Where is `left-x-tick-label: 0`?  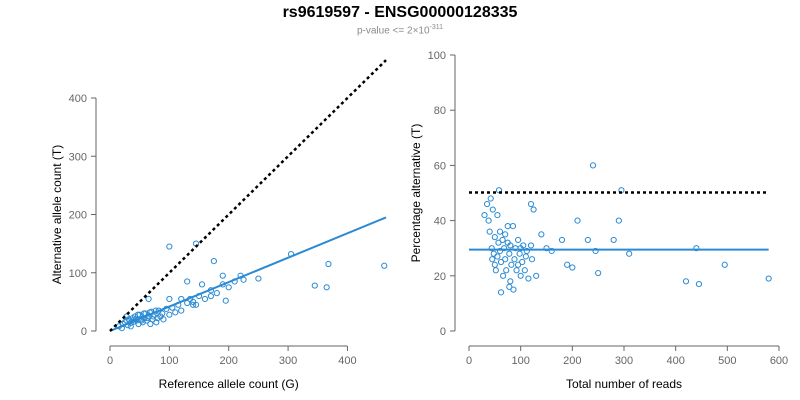
left-x-tick-label: 0 is located at coordinates (110, 361).